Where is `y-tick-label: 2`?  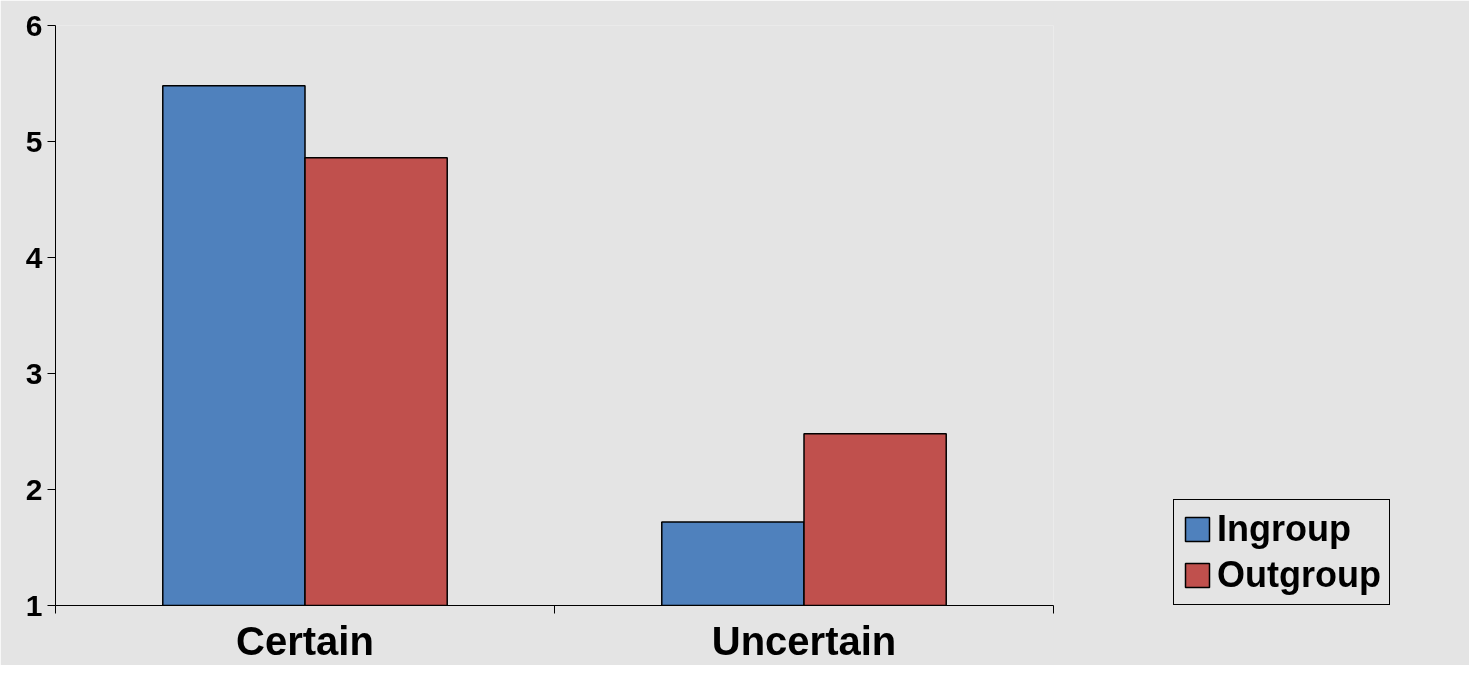 y-tick-label: 2 is located at coordinates (34, 489).